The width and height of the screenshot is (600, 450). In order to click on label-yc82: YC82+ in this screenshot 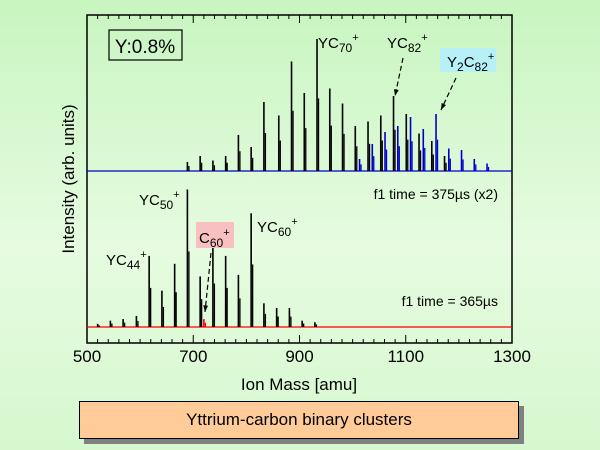, I will do `click(407, 43)`.